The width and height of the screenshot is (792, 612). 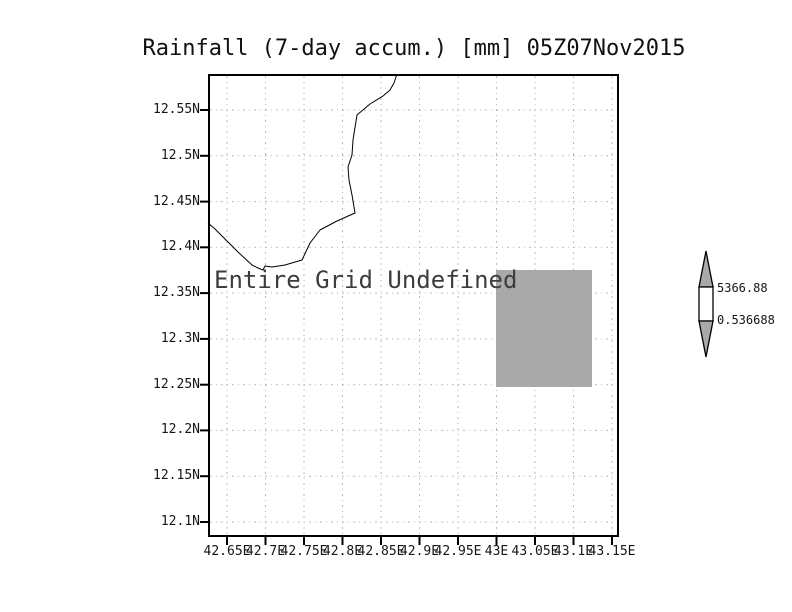 I want to click on colorbar, so click(x=706, y=304).